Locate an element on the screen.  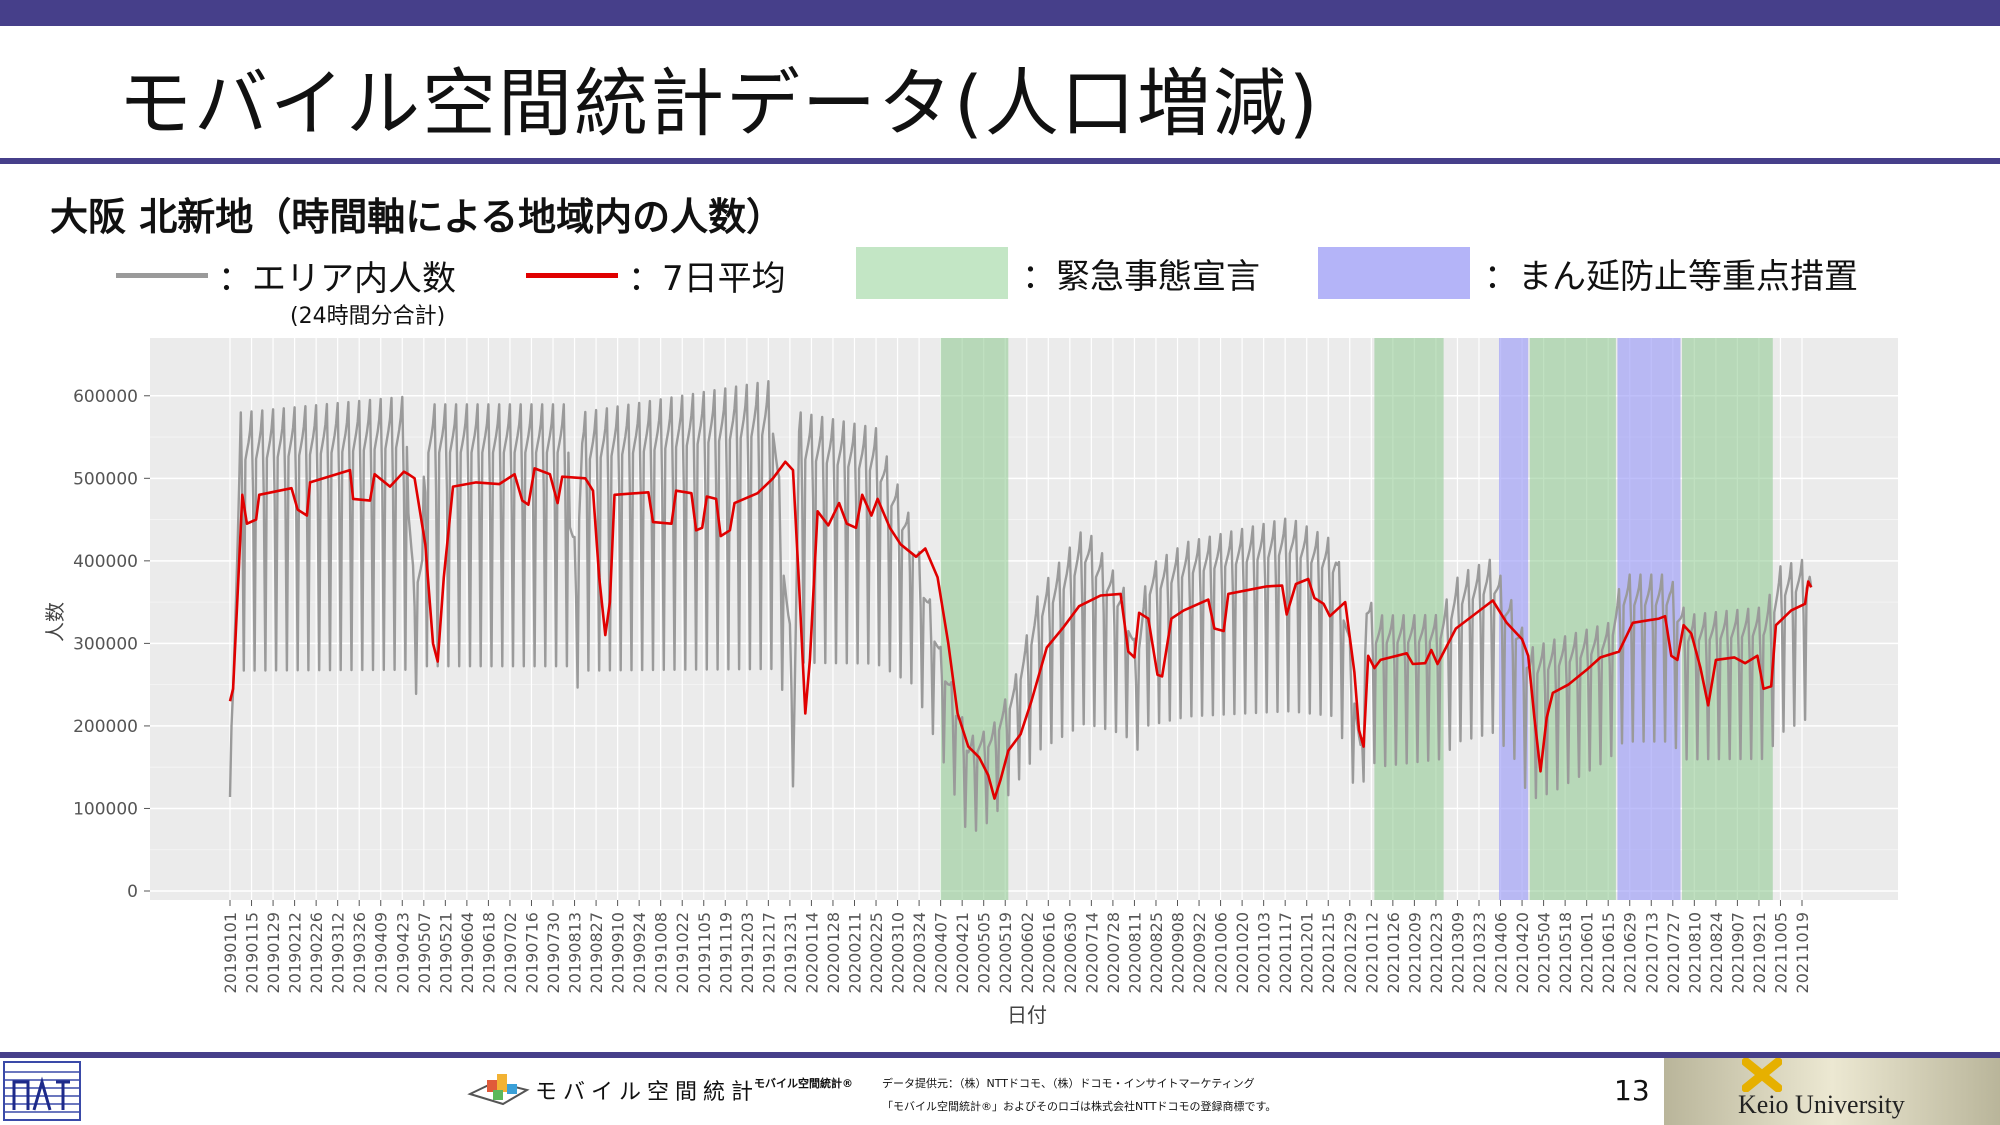
x-tick-label: 20211005 is located at coordinates (1780, 952).